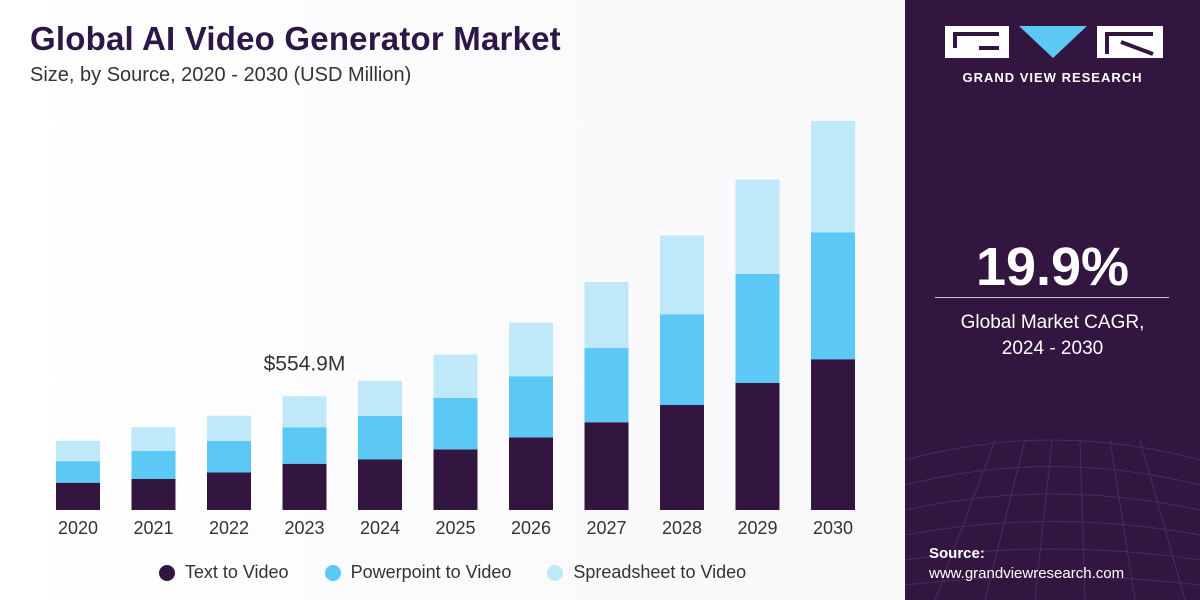  Describe the element at coordinates (1052, 348) in the screenshot. I see `cagr-label-line2: 2024 - 2030` at that location.